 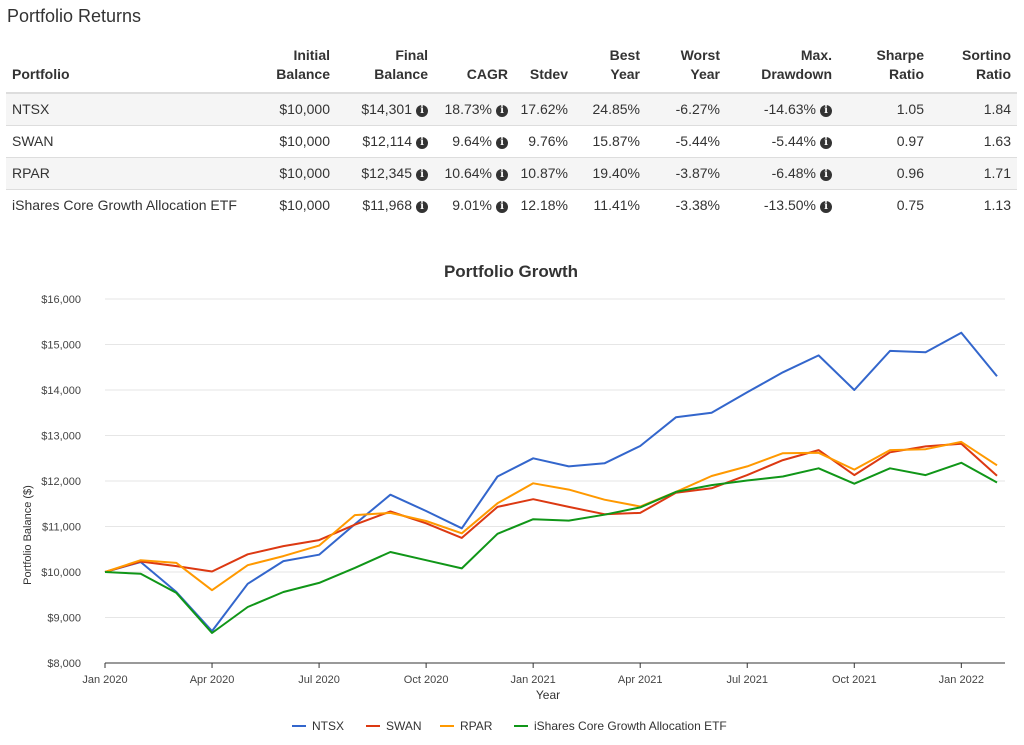 I want to click on y-tick-label: $15,000, so click(x=61, y=346).